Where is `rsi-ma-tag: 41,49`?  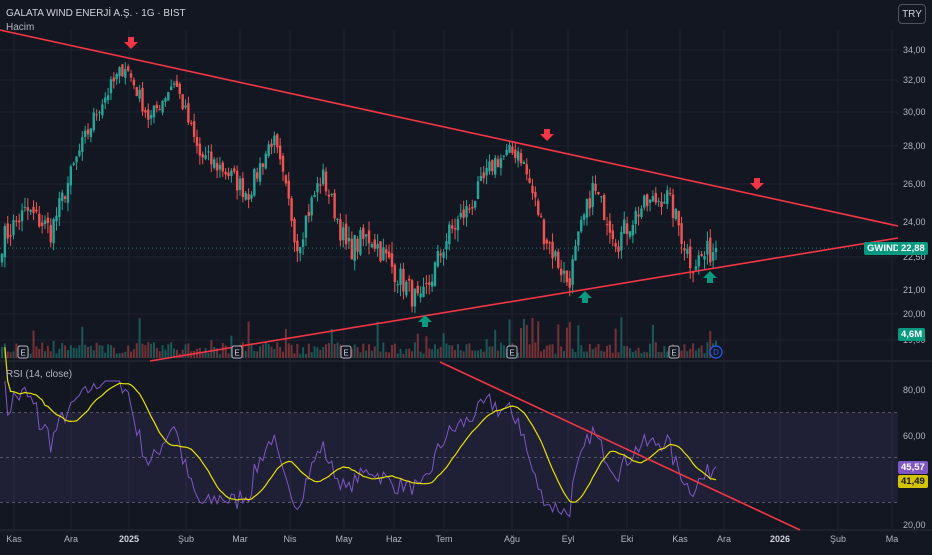
rsi-ma-tag: 41,49 is located at coordinates (913, 481).